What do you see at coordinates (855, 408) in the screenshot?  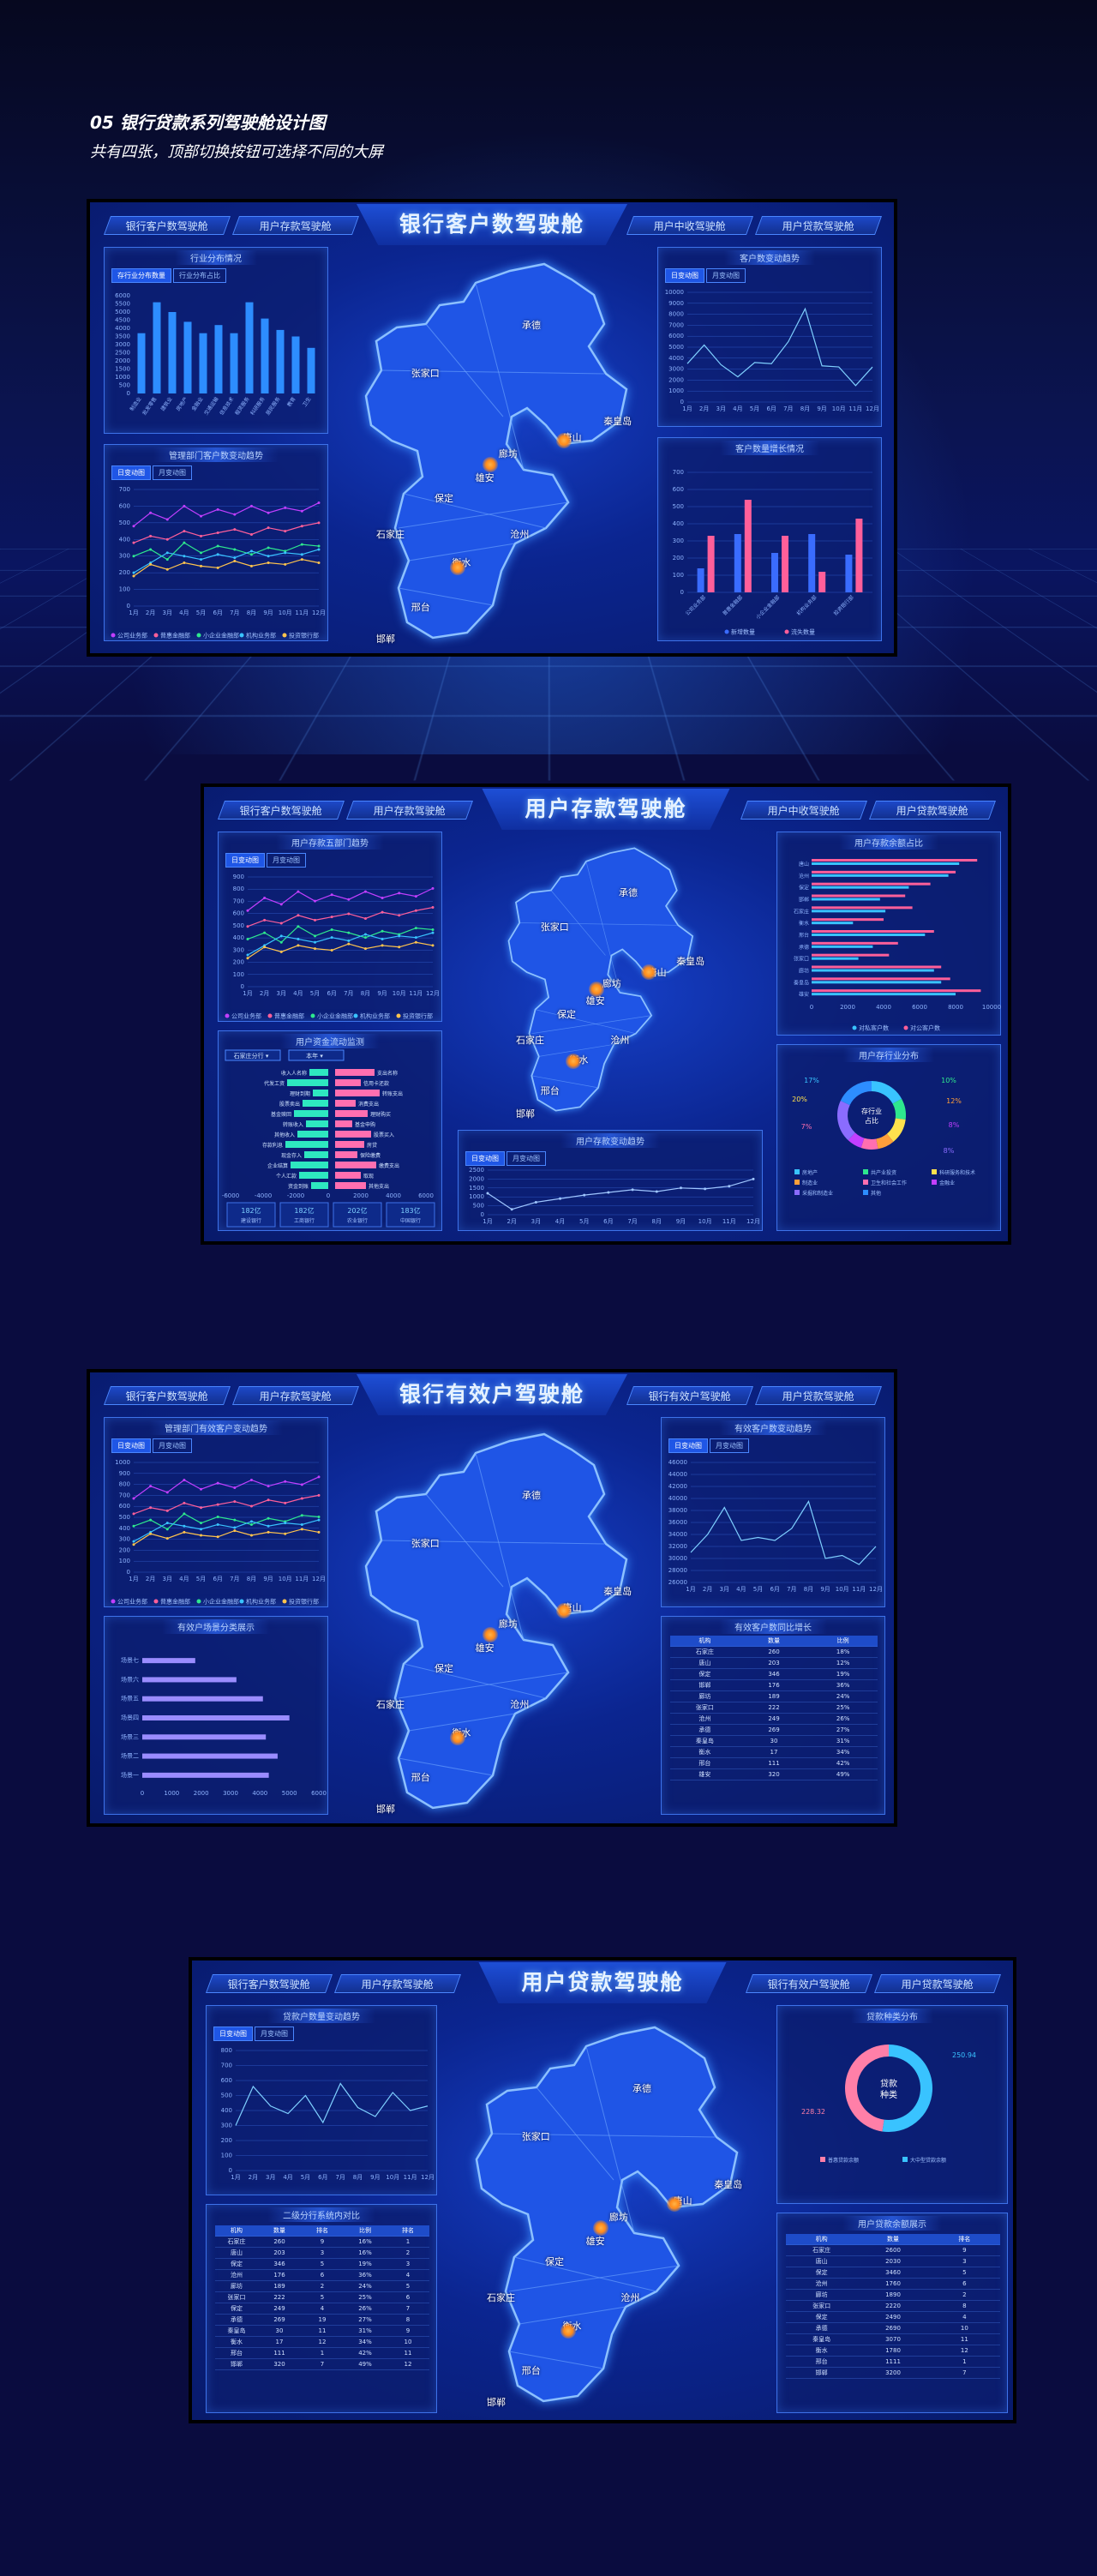 I see `x-tick: 11月` at bounding box center [855, 408].